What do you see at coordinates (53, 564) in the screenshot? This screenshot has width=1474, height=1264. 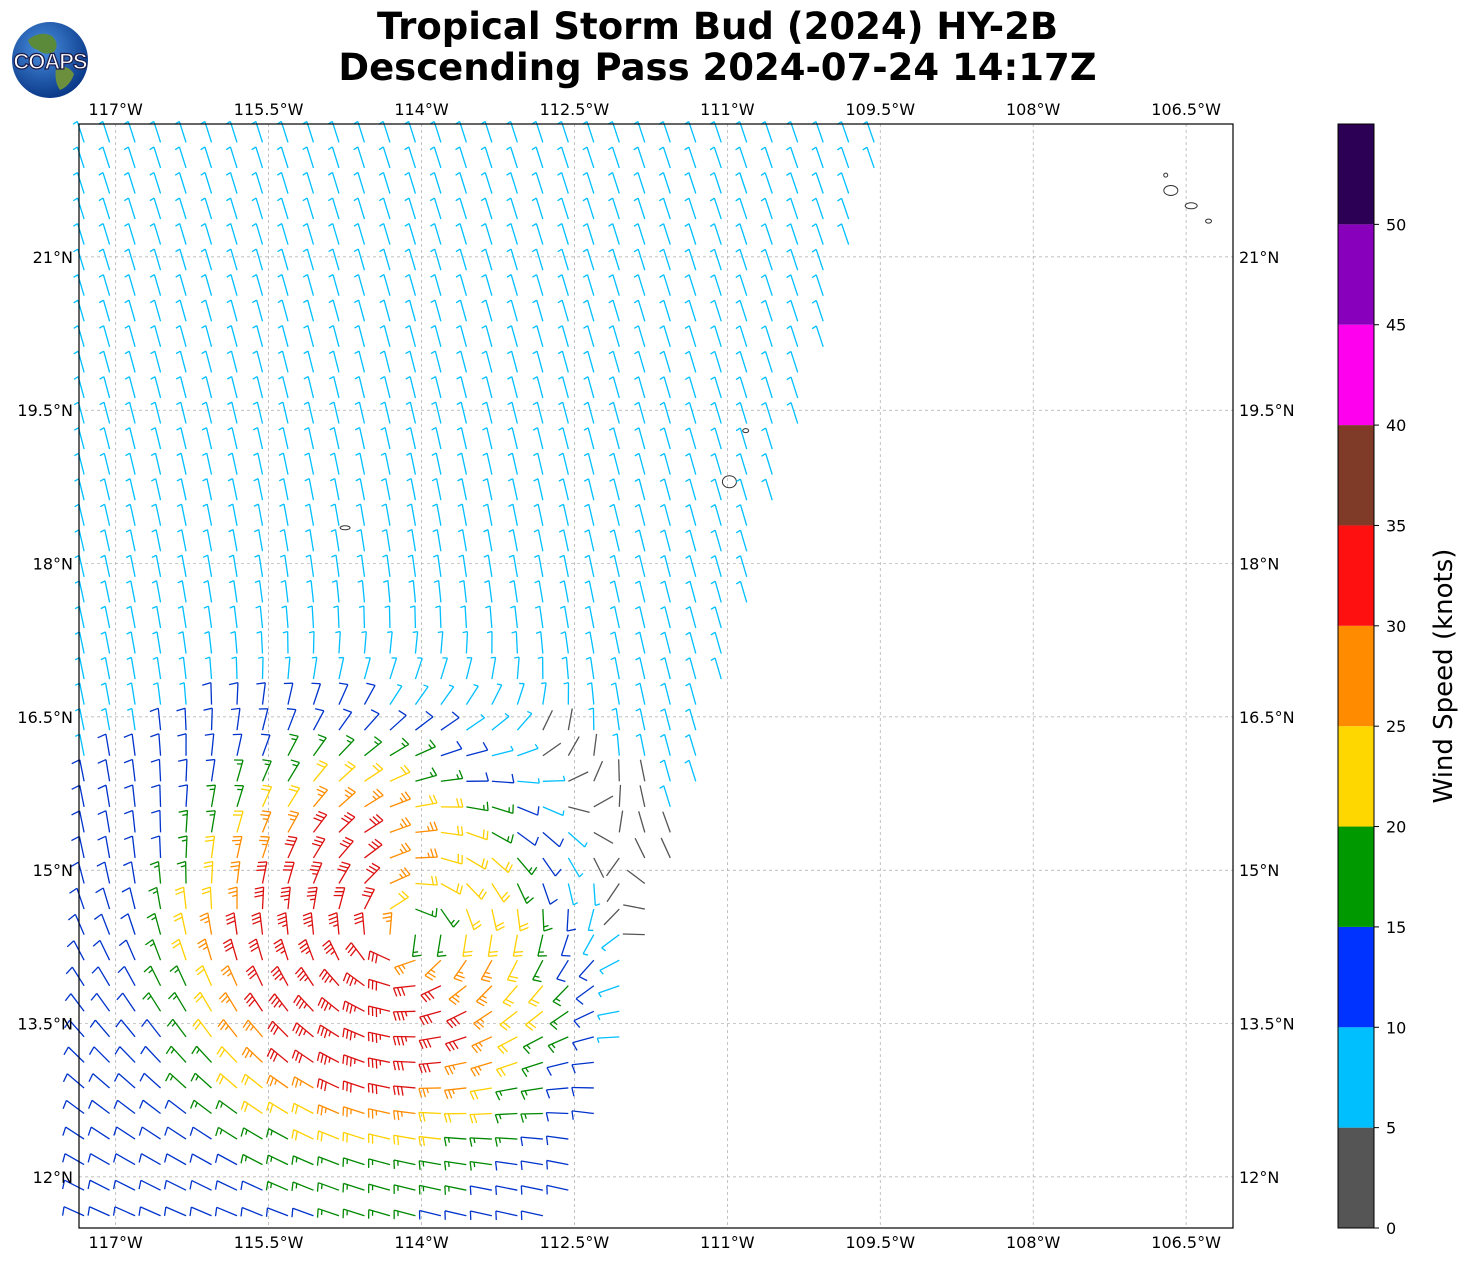 I see `lat-tick-label-left: 18°N` at bounding box center [53, 564].